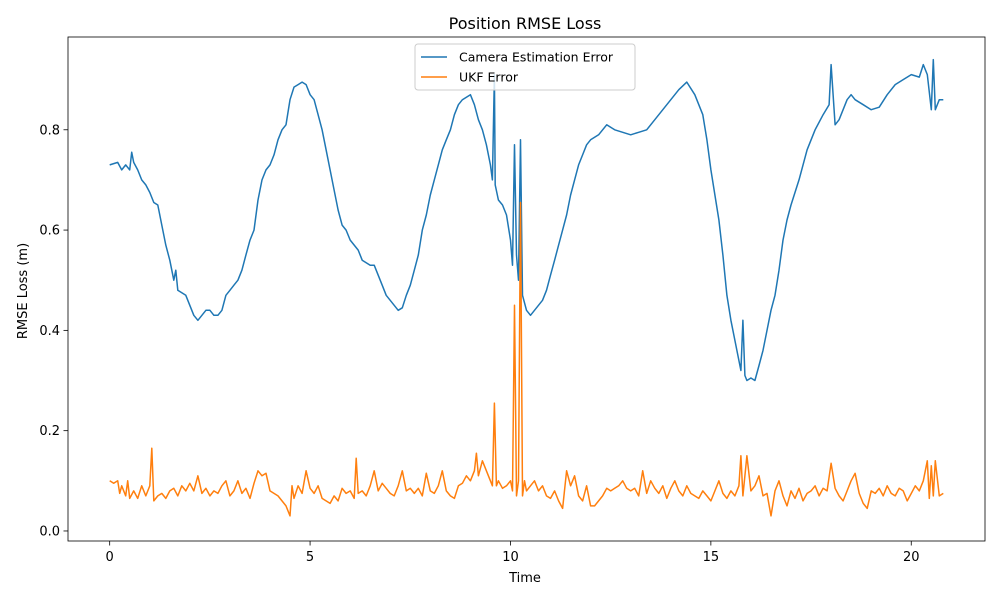  Describe the element at coordinates (110, 557) in the screenshot. I see `x-tick-label: 0` at that location.